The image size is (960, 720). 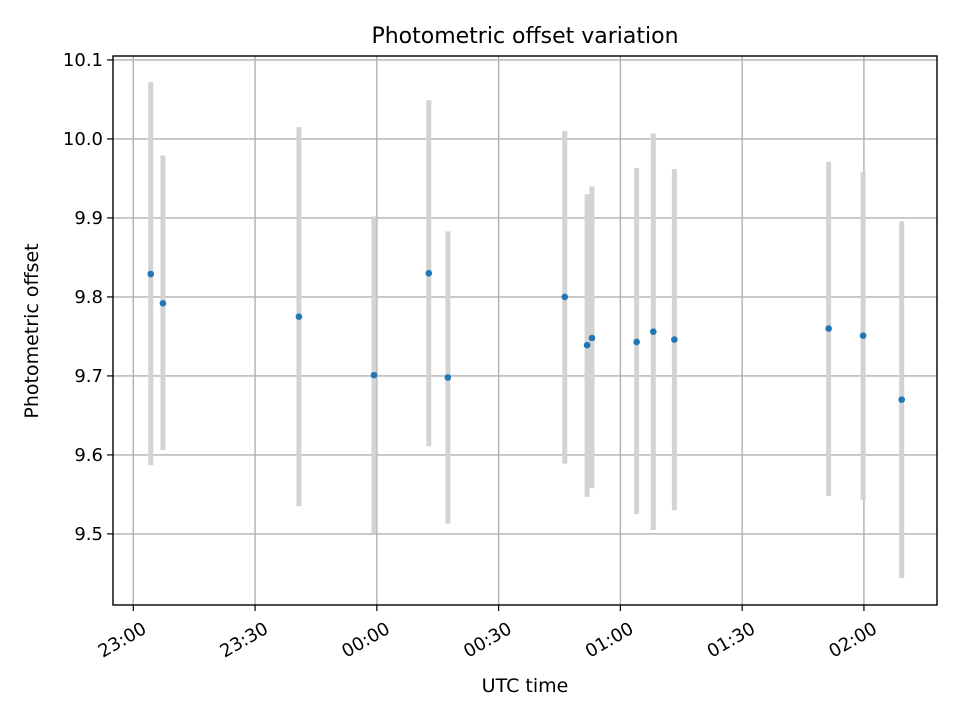 What do you see at coordinates (526, 336) in the screenshot?
I see `data-points` at bounding box center [526, 336].